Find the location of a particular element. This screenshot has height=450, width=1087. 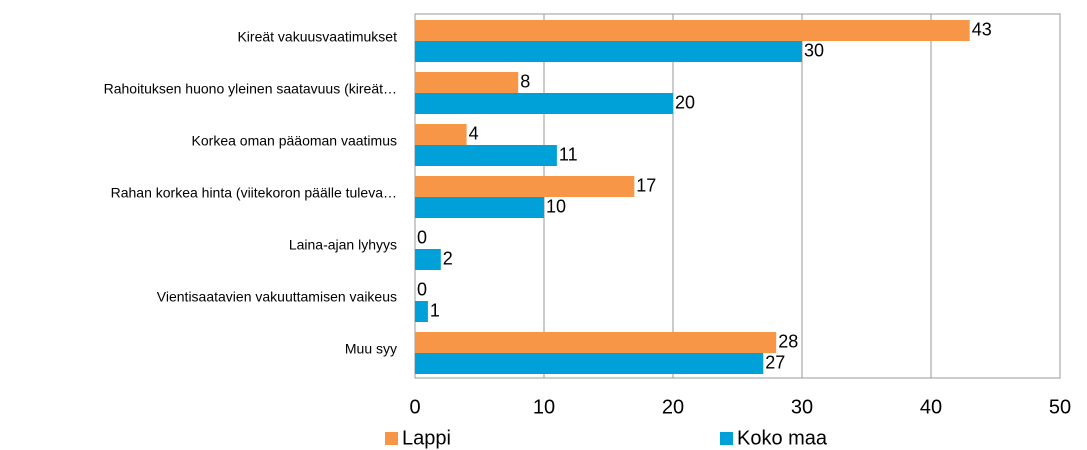

x-tick-label: 40 is located at coordinates (931, 407).